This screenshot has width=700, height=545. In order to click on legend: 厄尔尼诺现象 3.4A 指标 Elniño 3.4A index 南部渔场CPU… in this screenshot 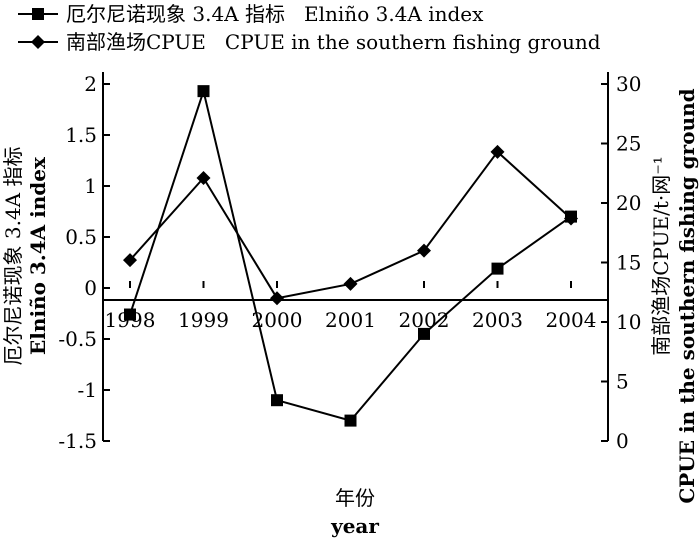, I will do `click(309, 28)`.